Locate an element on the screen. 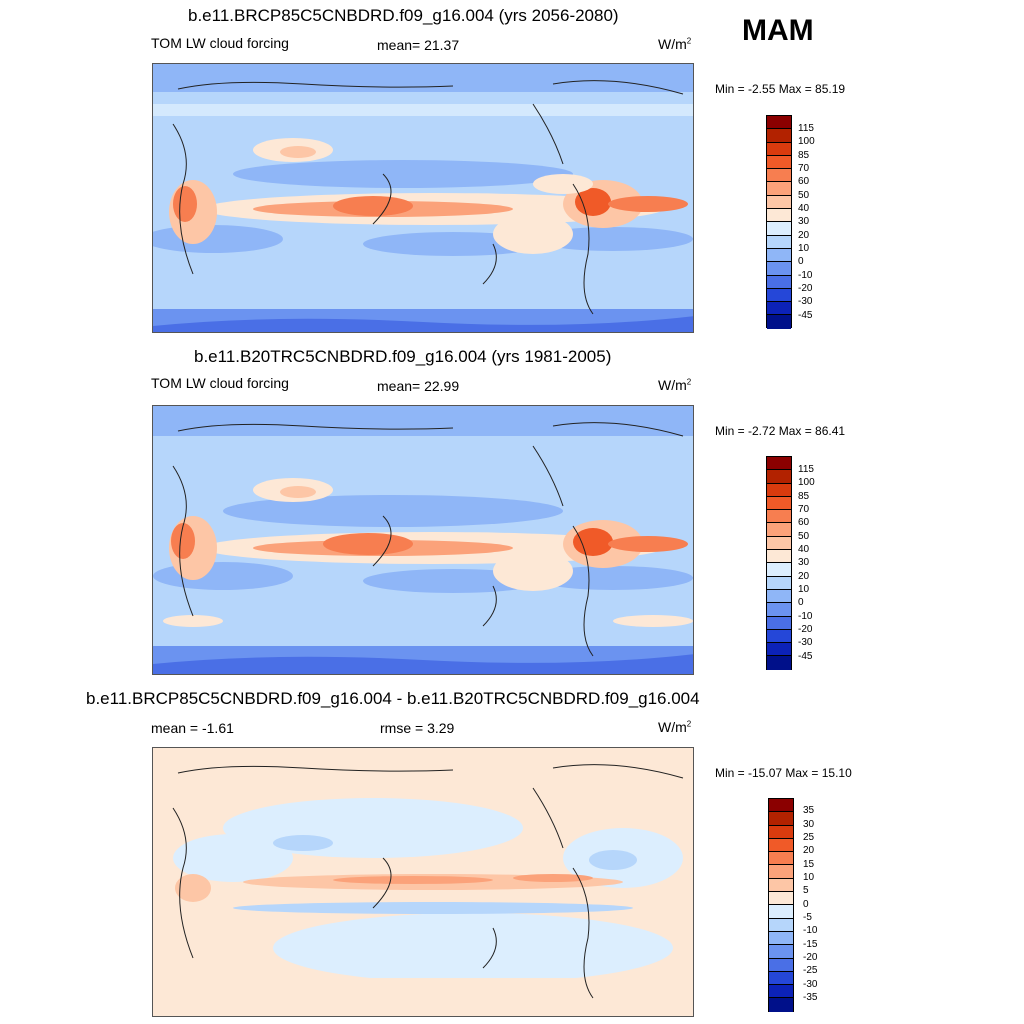 The width and height of the screenshot is (1024, 1024). panel3-colorbar-label: 15 is located at coordinates (809, 864).